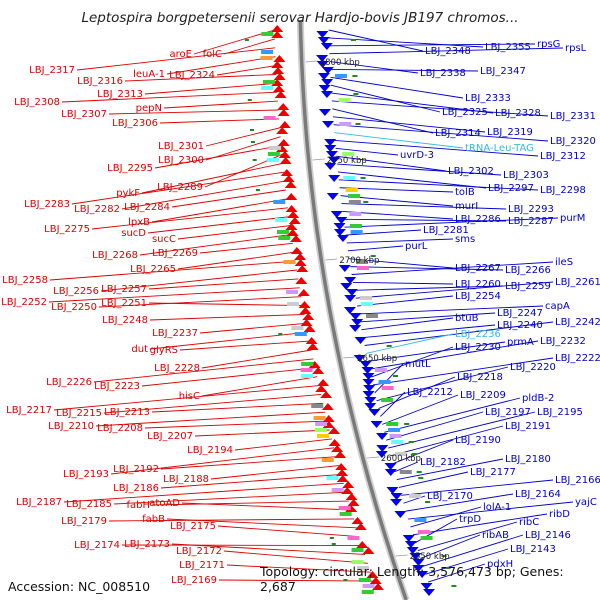 Image resolution: width=600 pixels, height=600 pixels. I want to click on gene-label-left: fabB, so click(153, 519).